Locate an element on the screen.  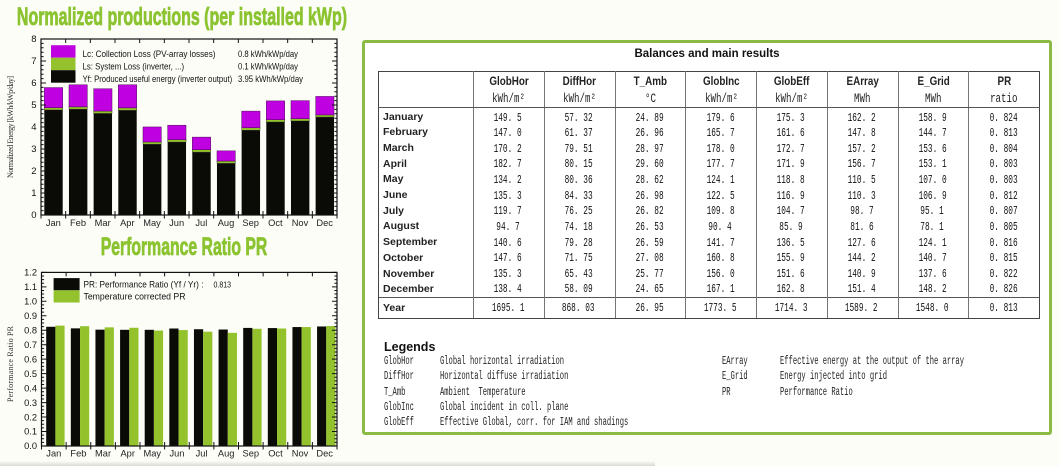
svg-text: 0.8 kWh/kWp/day is located at coordinates (268, 54).